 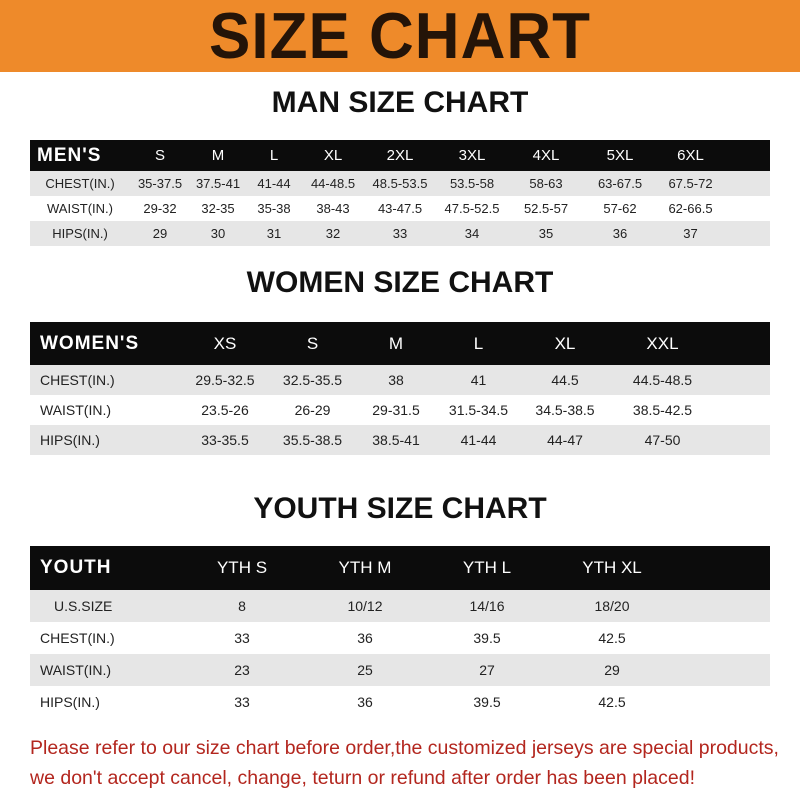 What do you see at coordinates (565, 440) in the screenshot?
I see `table-cell: 44-47` at bounding box center [565, 440].